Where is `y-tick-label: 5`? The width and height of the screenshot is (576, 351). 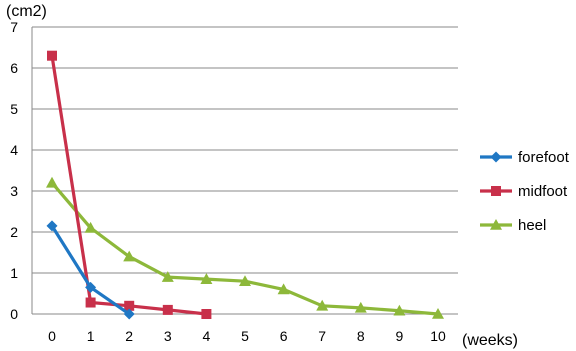
y-tick-label: 5 is located at coordinates (14, 109).